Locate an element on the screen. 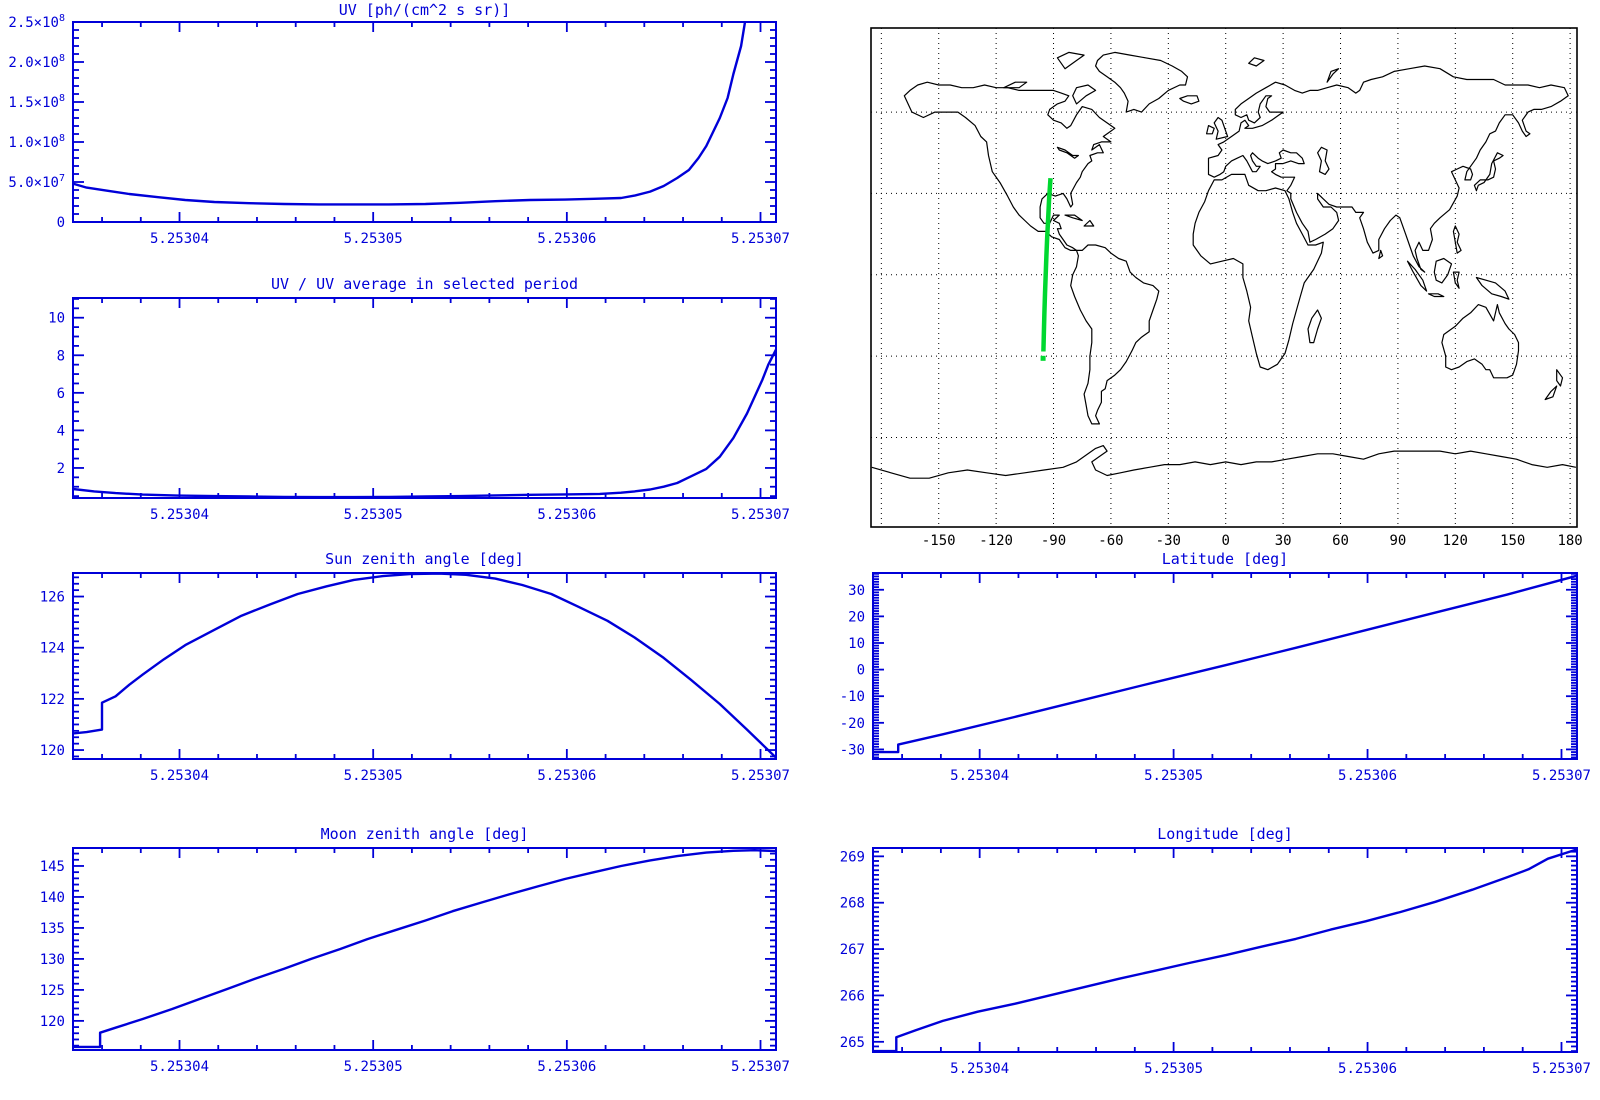  map-lon-label: -60 is located at coordinates (1110, 541).